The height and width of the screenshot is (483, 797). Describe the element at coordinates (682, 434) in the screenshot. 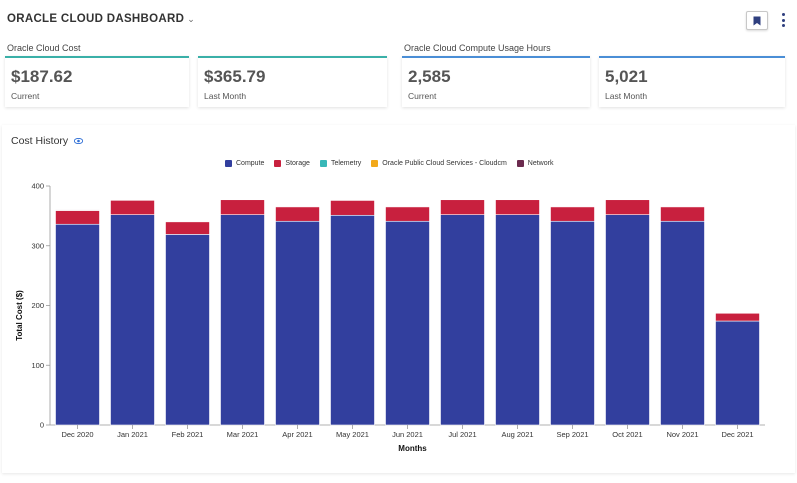

I see `x-tick-label: Nov 2021` at that location.